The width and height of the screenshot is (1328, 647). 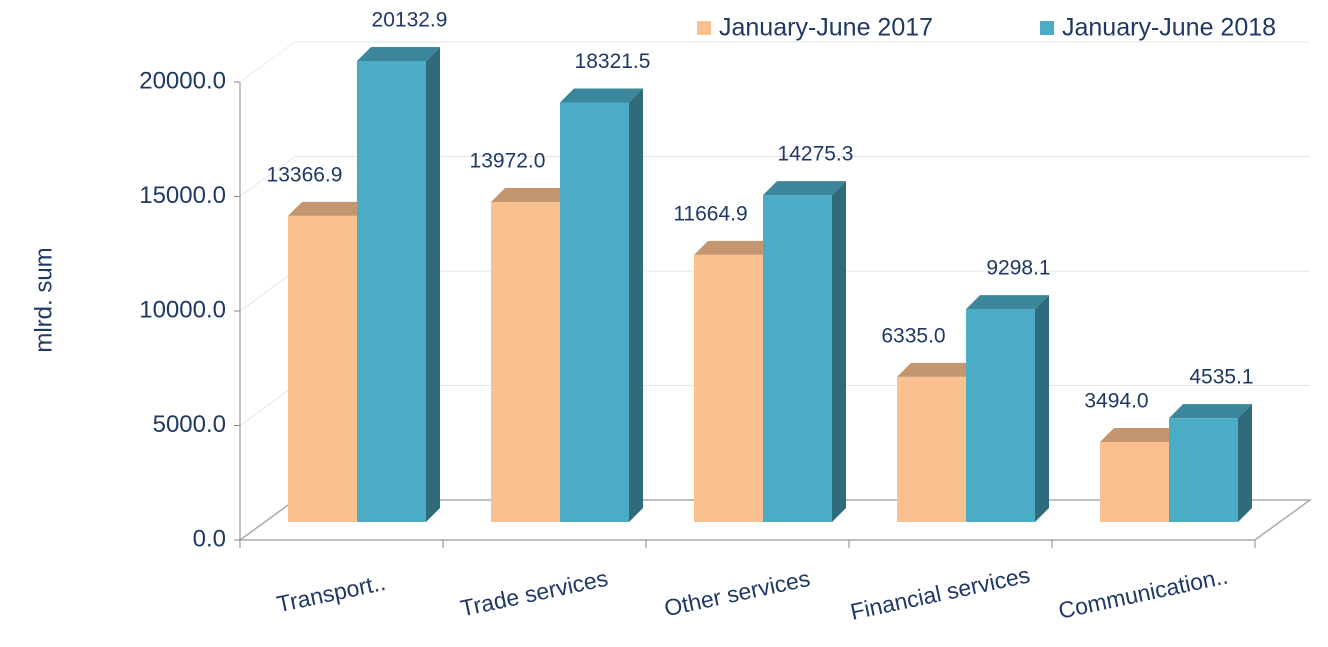 What do you see at coordinates (940, 592) in the screenshot?
I see `x-tick-label: Financial services` at bounding box center [940, 592].